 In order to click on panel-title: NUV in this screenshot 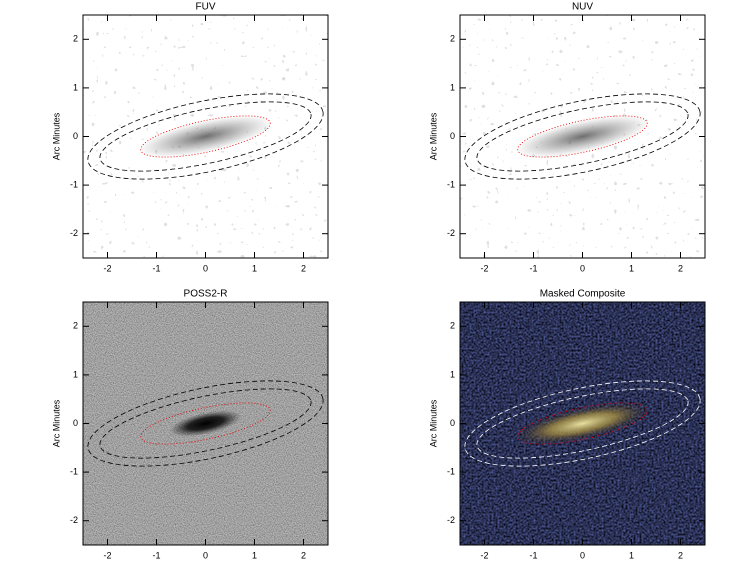, I will do `click(582, 7)`.